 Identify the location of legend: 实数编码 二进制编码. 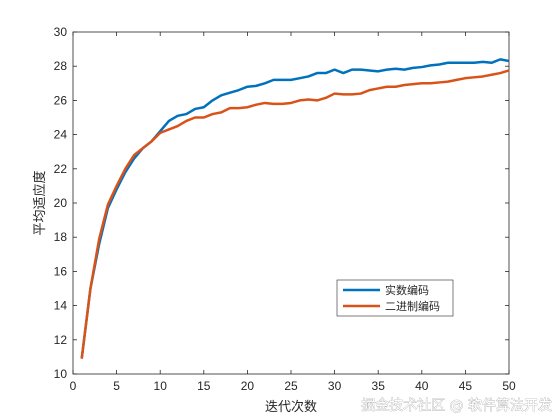
(395, 298).